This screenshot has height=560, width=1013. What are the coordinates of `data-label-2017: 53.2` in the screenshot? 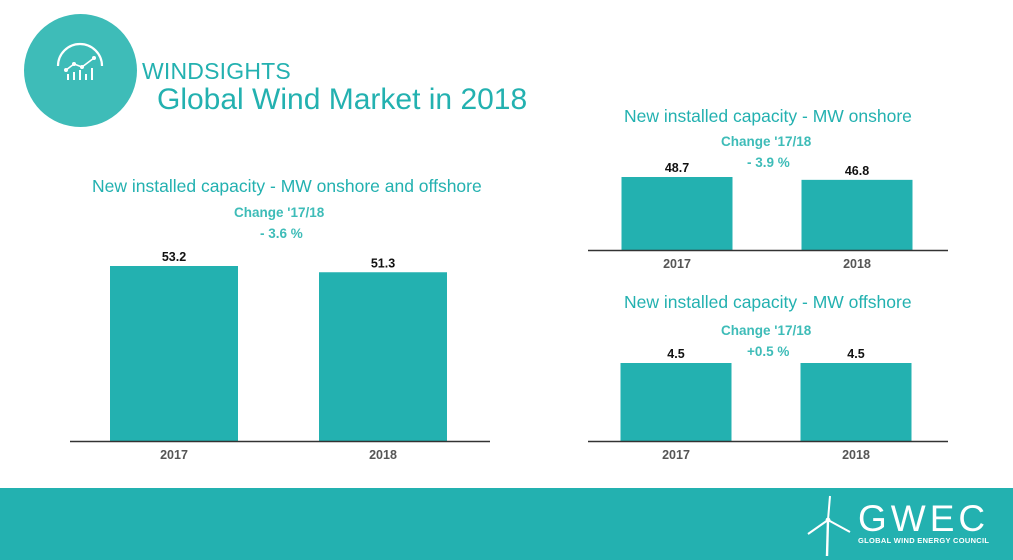 It's located at (174, 257).